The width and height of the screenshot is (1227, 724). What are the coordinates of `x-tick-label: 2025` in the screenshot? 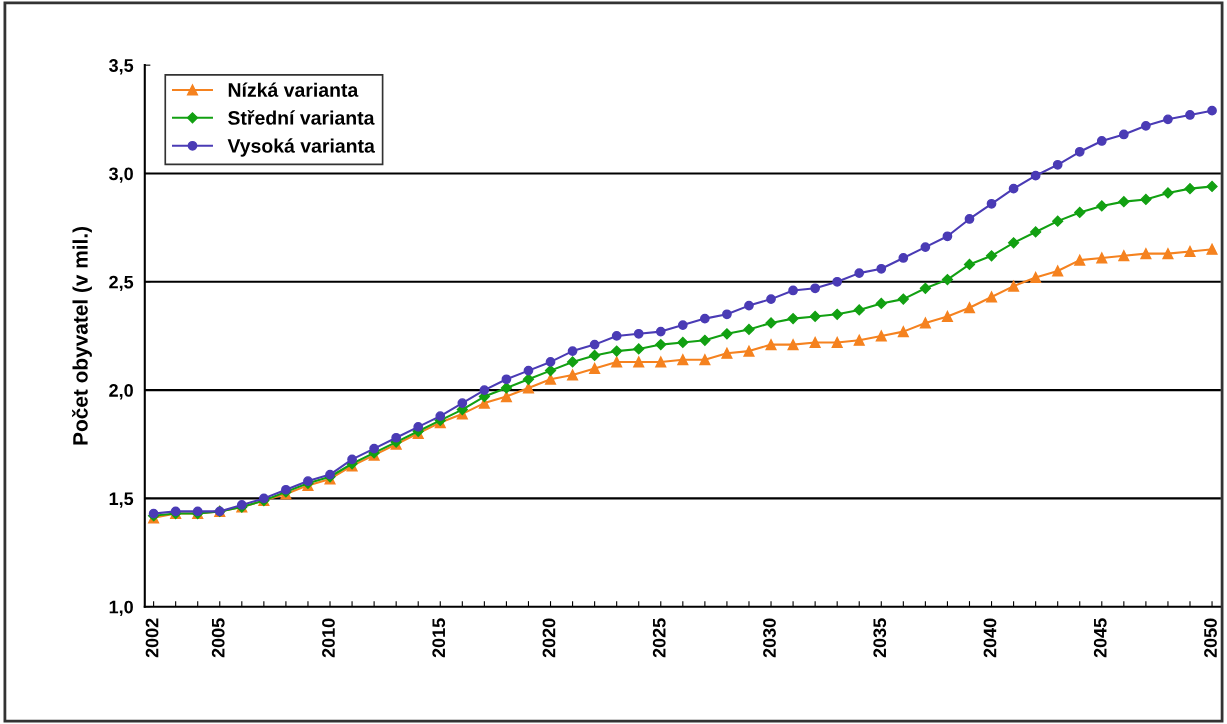 It's located at (659, 638).